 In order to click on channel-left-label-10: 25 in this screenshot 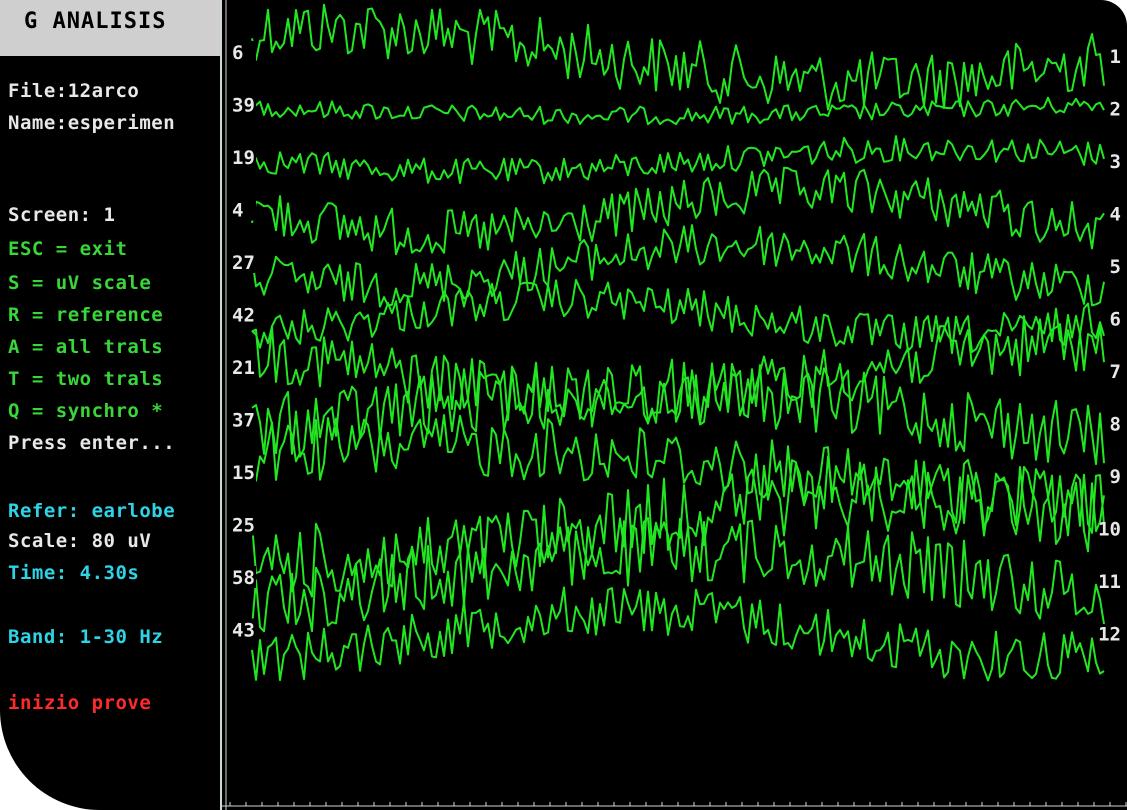, I will do `click(243, 526)`.